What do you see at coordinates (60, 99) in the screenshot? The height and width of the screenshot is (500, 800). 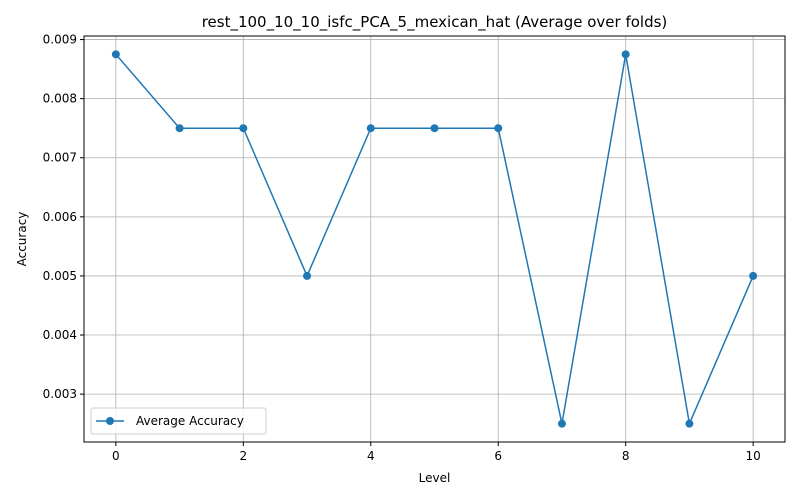 I see `y-tick-label: 0.008` at bounding box center [60, 99].